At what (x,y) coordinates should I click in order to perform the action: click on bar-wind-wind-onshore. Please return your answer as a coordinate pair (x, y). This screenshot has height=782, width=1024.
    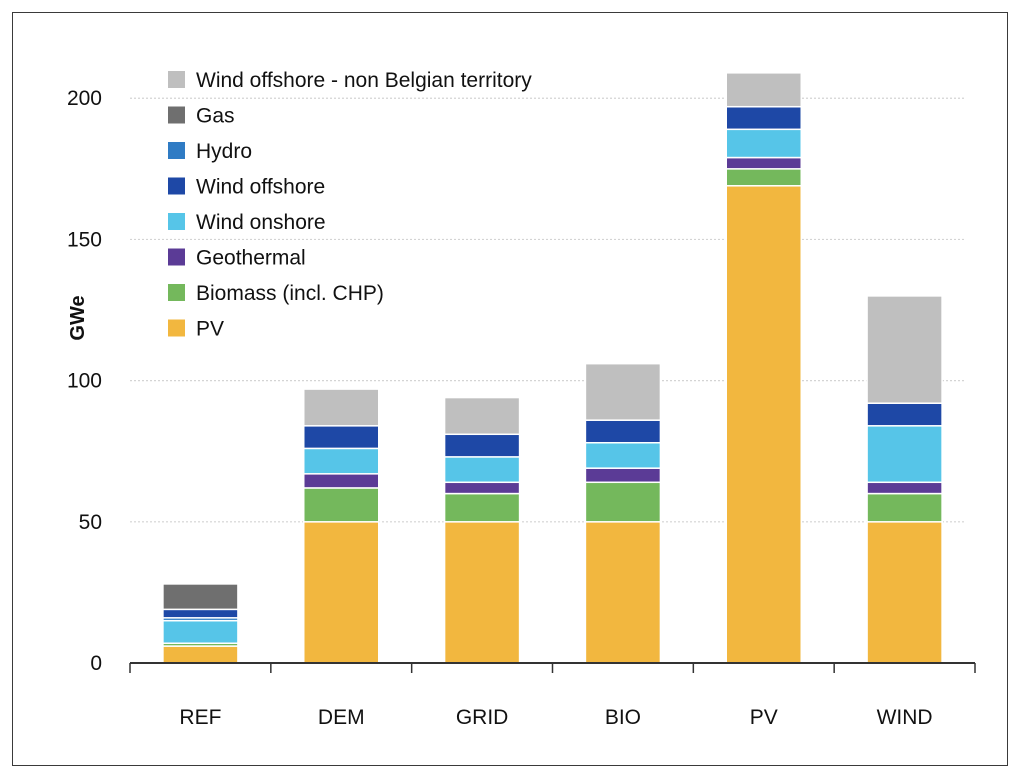
    Looking at the image, I should click on (904, 454).